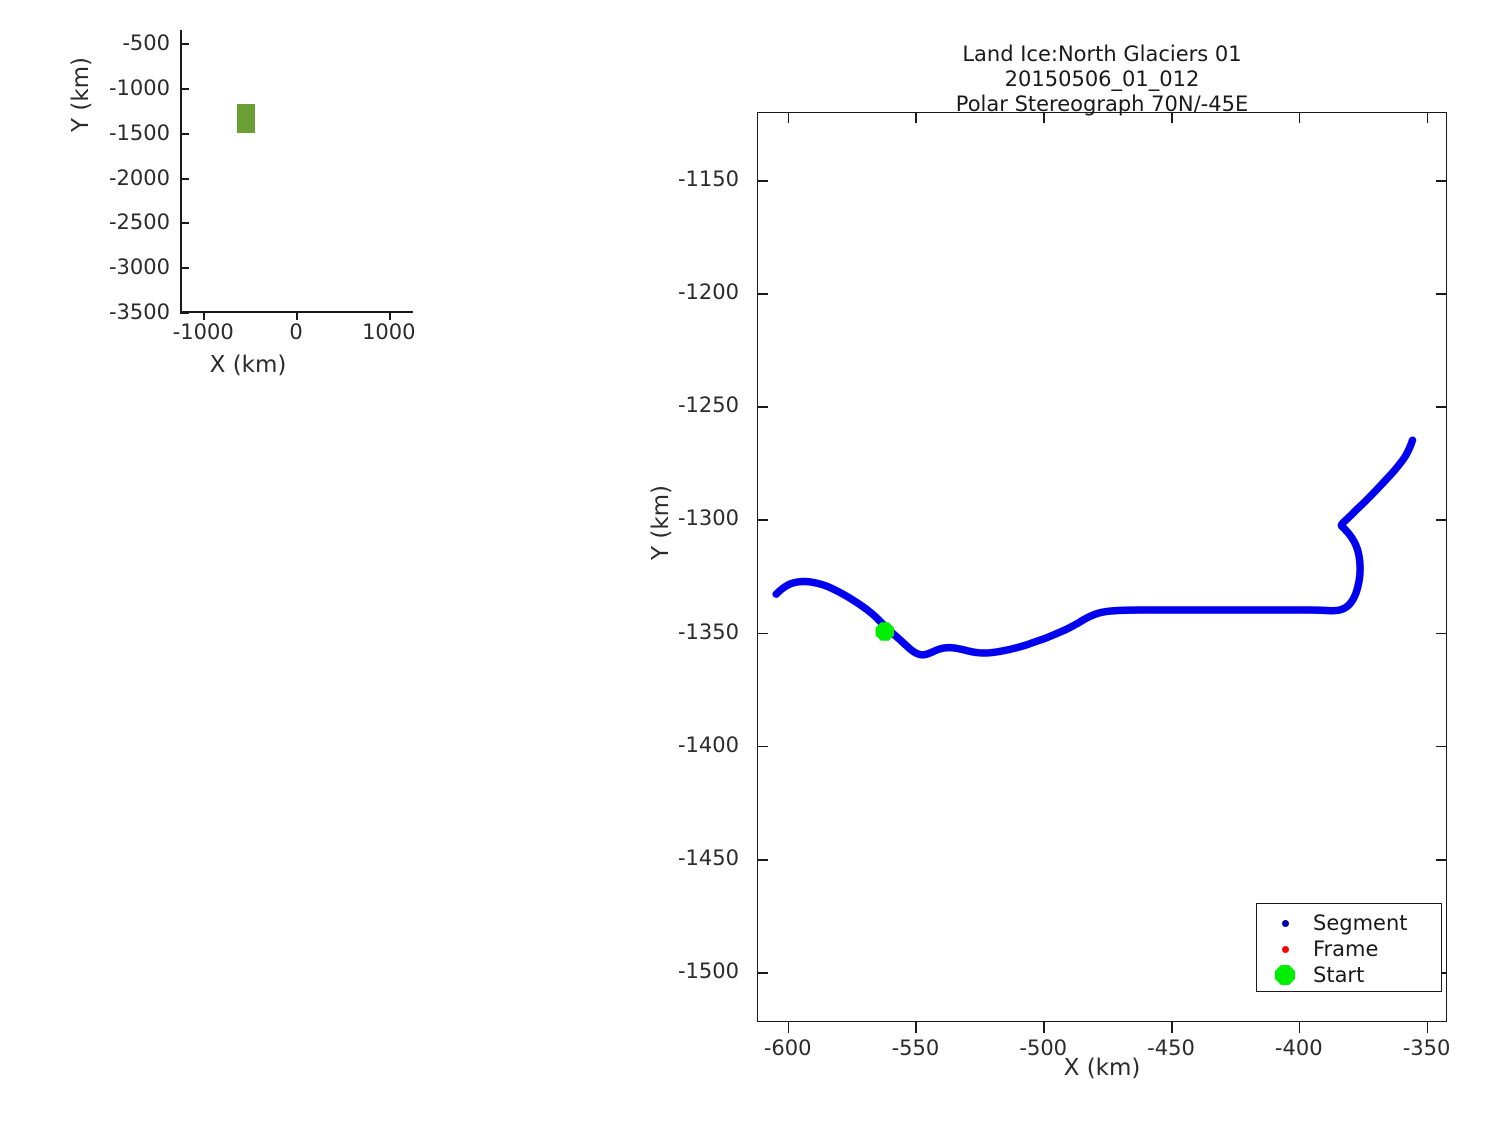  What do you see at coordinates (203, 332) in the screenshot?
I see `inset-x-tick-label: -1000` at bounding box center [203, 332].